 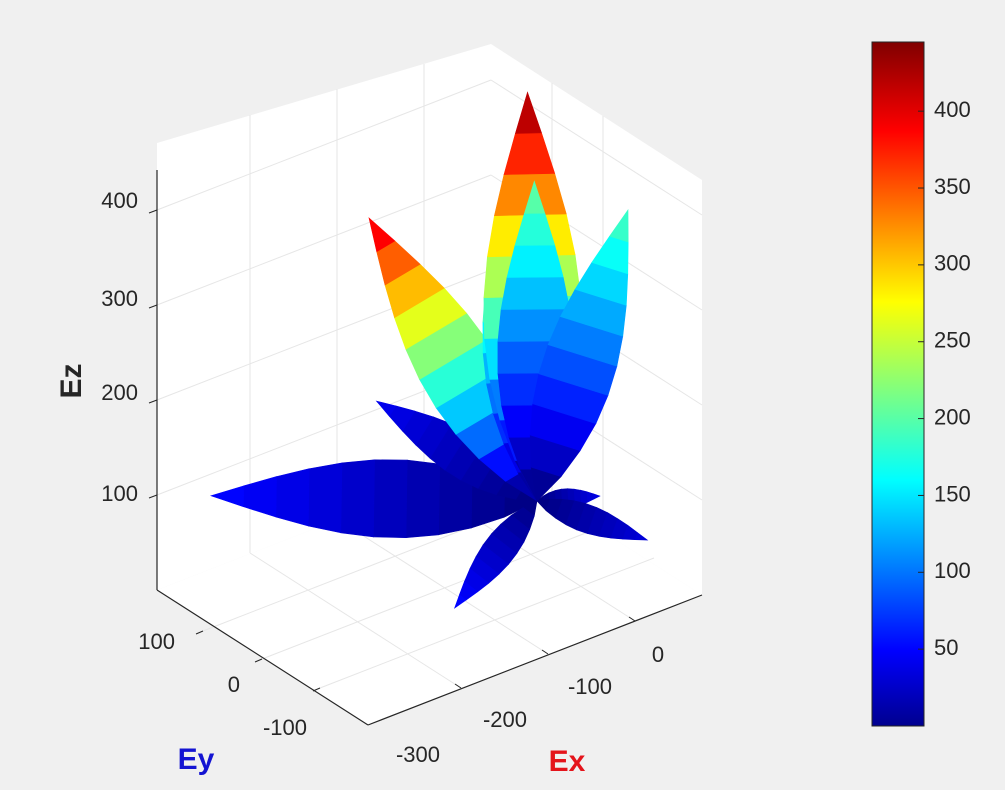 I want to click on colorbar-tick-label: 200, so click(x=952, y=416).